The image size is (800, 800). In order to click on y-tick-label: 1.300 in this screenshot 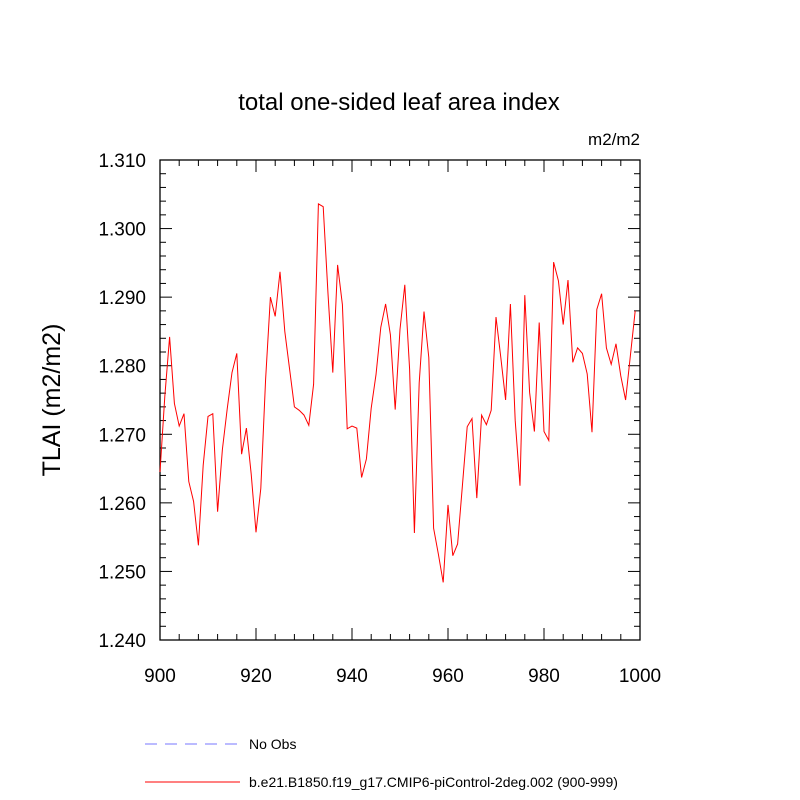, I will do `click(122, 230)`.